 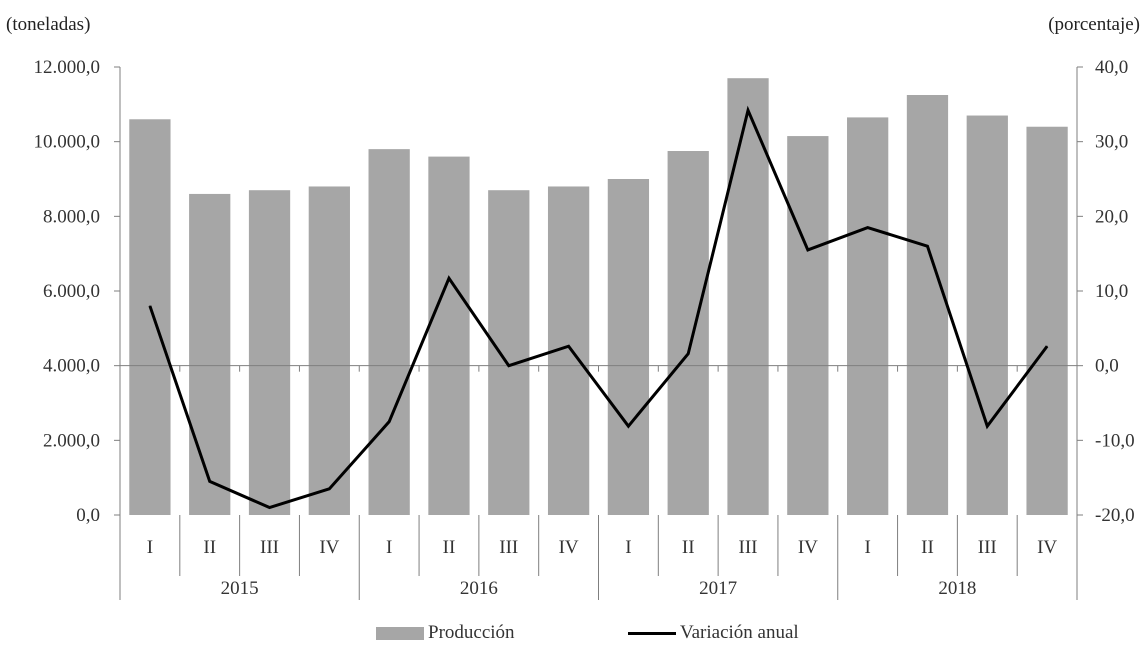 What do you see at coordinates (1111, 67) in the screenshot?
I see `right-tick-label: 40,0` at bounding box center [1111, 67].